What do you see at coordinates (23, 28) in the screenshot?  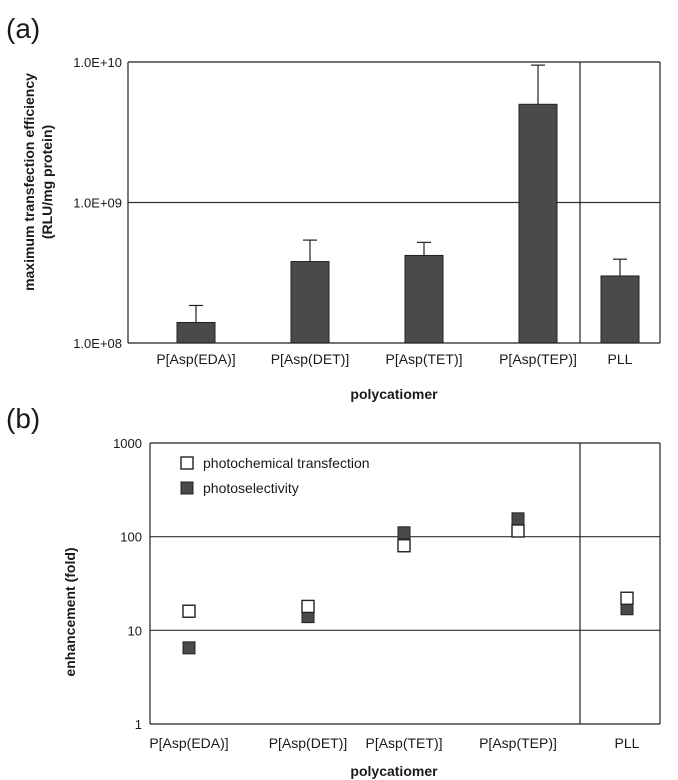 I see `panel-a-label: (a)` at bounding box center [23, 28].